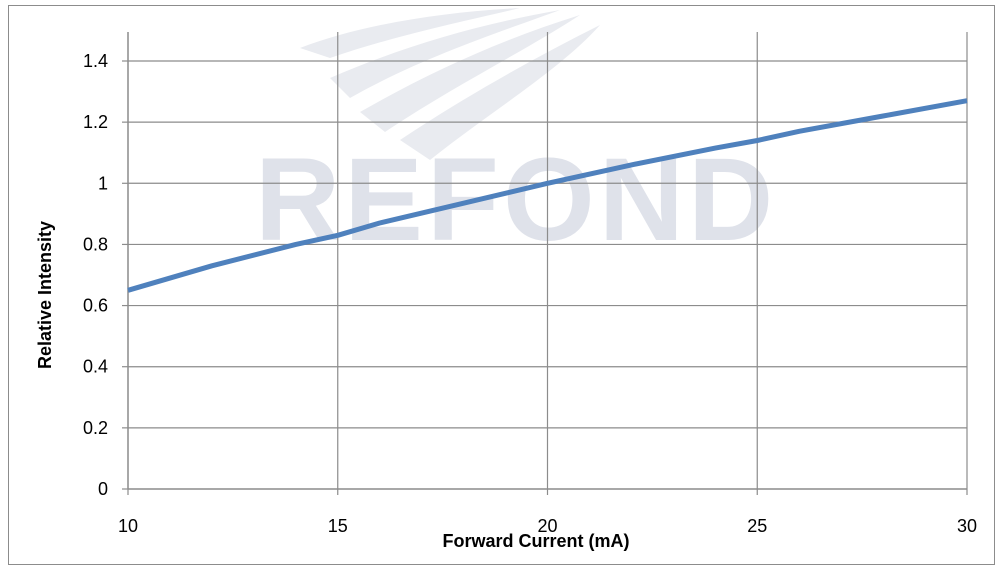  Describe the element at coordinates (45, 295) in the screenshot. I see `y-axis-title: Relative Intensity` at that location.